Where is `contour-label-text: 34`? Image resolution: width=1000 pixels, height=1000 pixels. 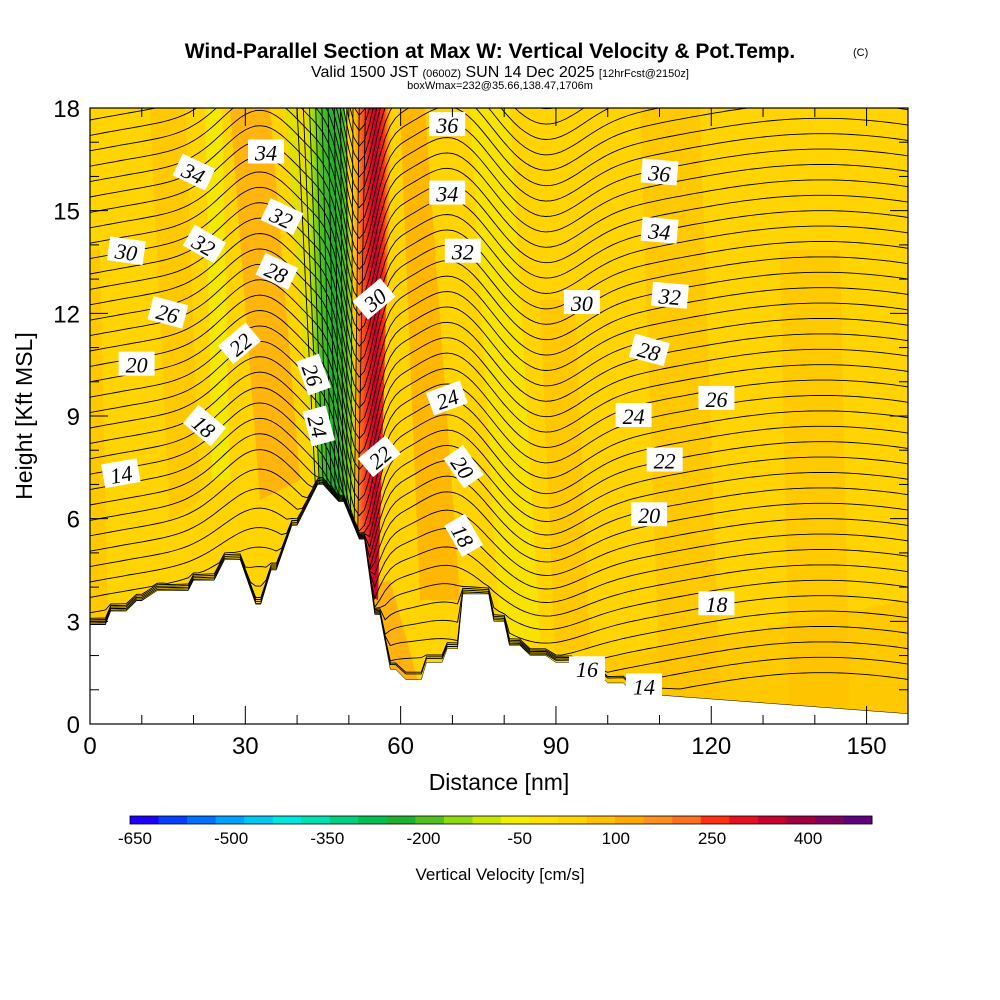
contour-label-text: 34 is located at coordinates (658, 231).